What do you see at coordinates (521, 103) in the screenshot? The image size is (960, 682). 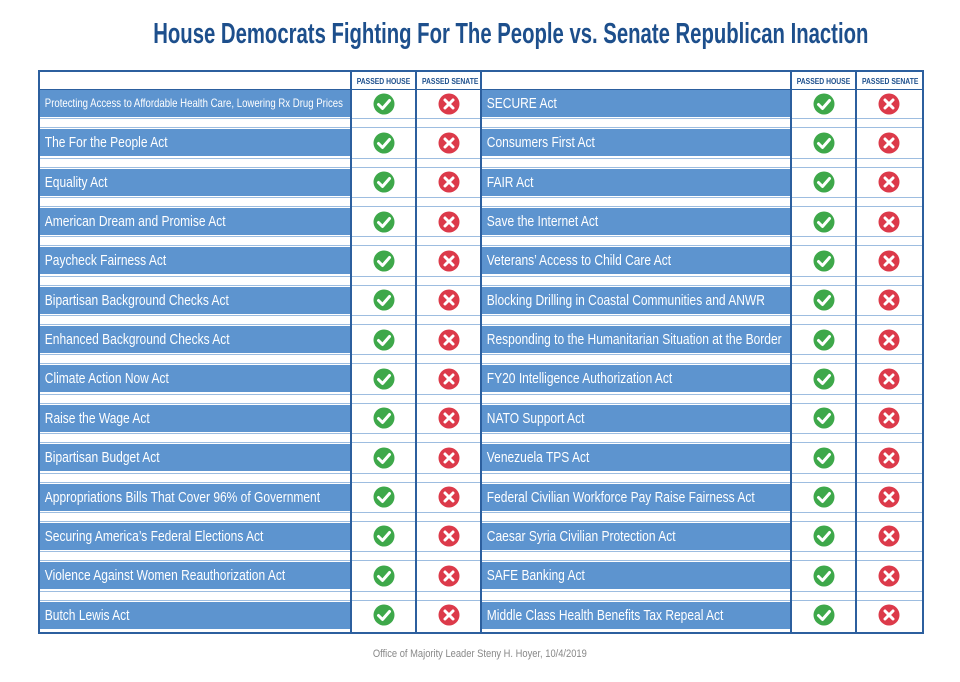 I see `bill-name-text: SECURE Act` at bounding box center [521, 103].